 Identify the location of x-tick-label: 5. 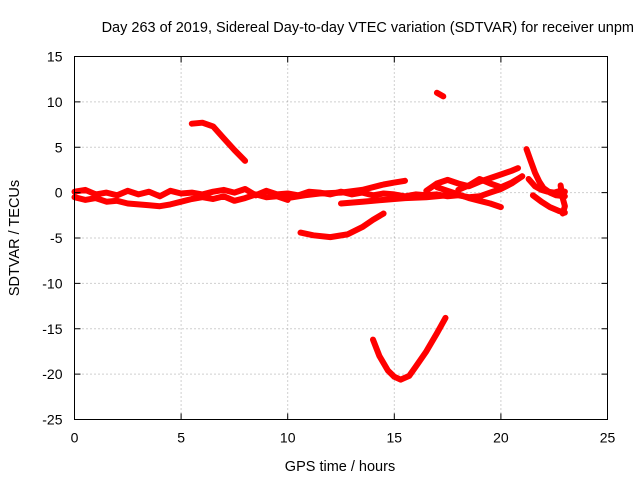
(181, 438).